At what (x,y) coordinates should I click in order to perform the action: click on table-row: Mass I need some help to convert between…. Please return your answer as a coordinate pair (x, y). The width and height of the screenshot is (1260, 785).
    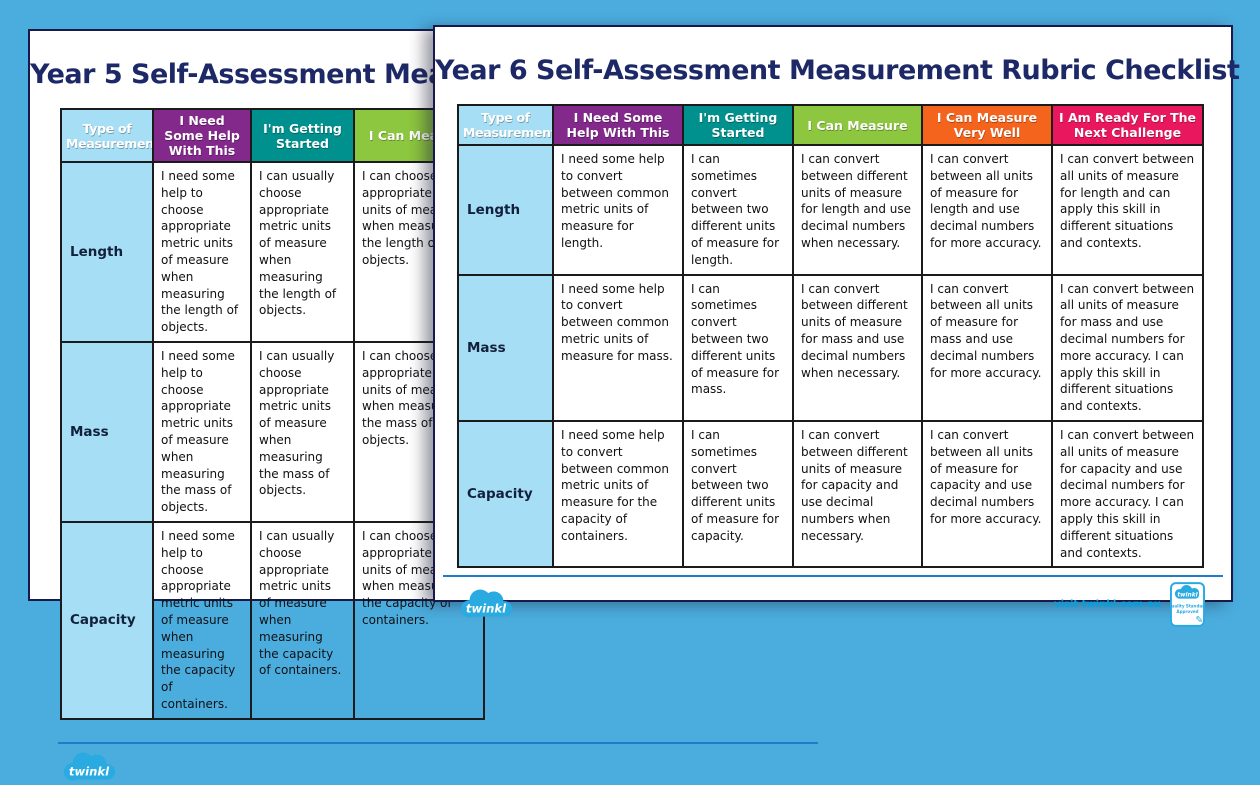
    Looking at the image, I should click on (830, 347).